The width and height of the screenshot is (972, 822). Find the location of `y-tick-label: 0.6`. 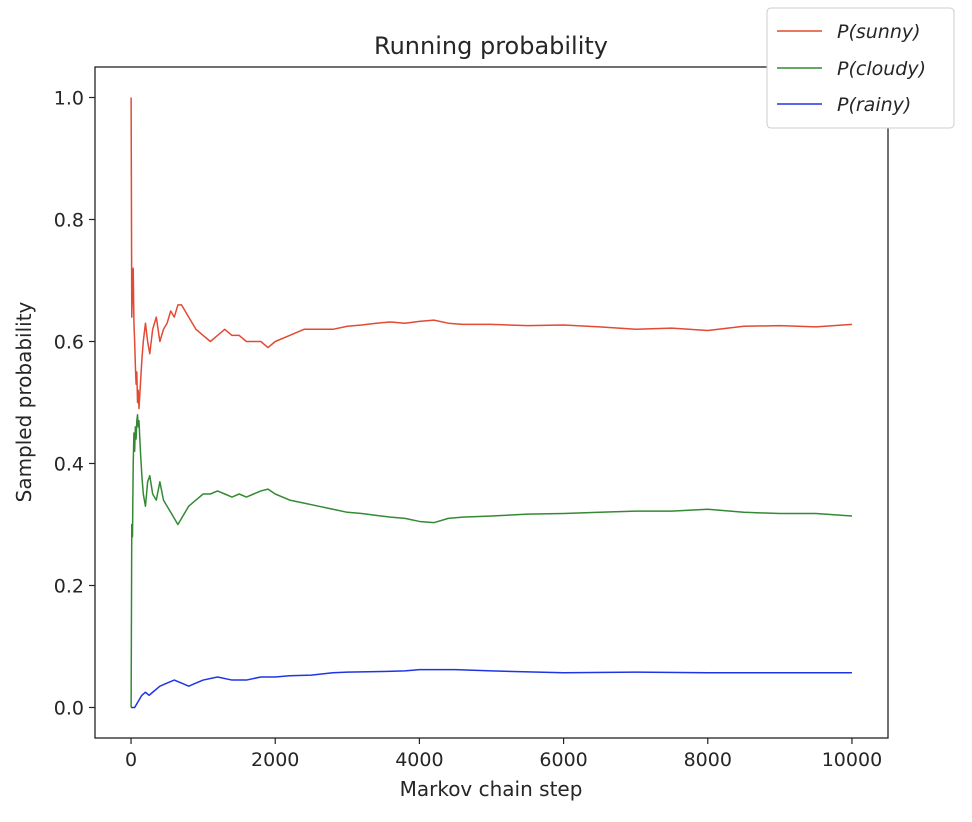

y-tick-label: 0.6 is located at coordinates (69, 343).